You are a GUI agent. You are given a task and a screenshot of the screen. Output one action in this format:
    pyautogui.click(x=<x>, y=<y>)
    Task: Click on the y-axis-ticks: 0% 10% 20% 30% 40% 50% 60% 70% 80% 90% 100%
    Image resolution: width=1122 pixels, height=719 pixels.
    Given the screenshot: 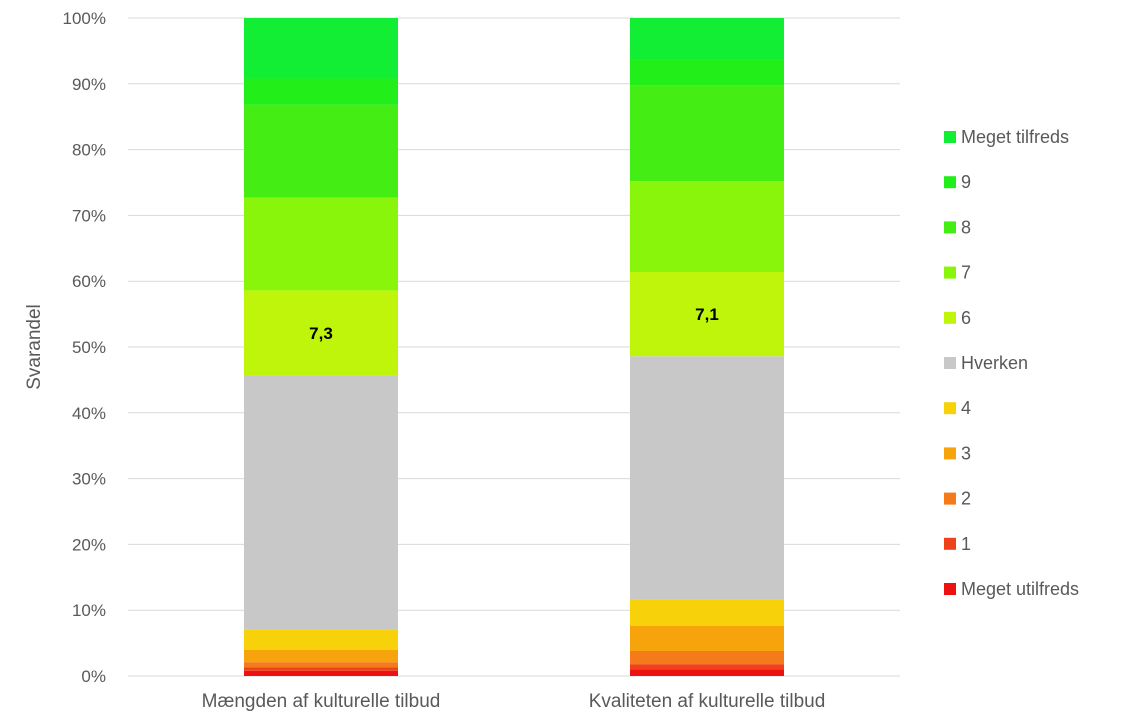 What is the action you would take?
    pyautogui.click(x=84, y=347)
    